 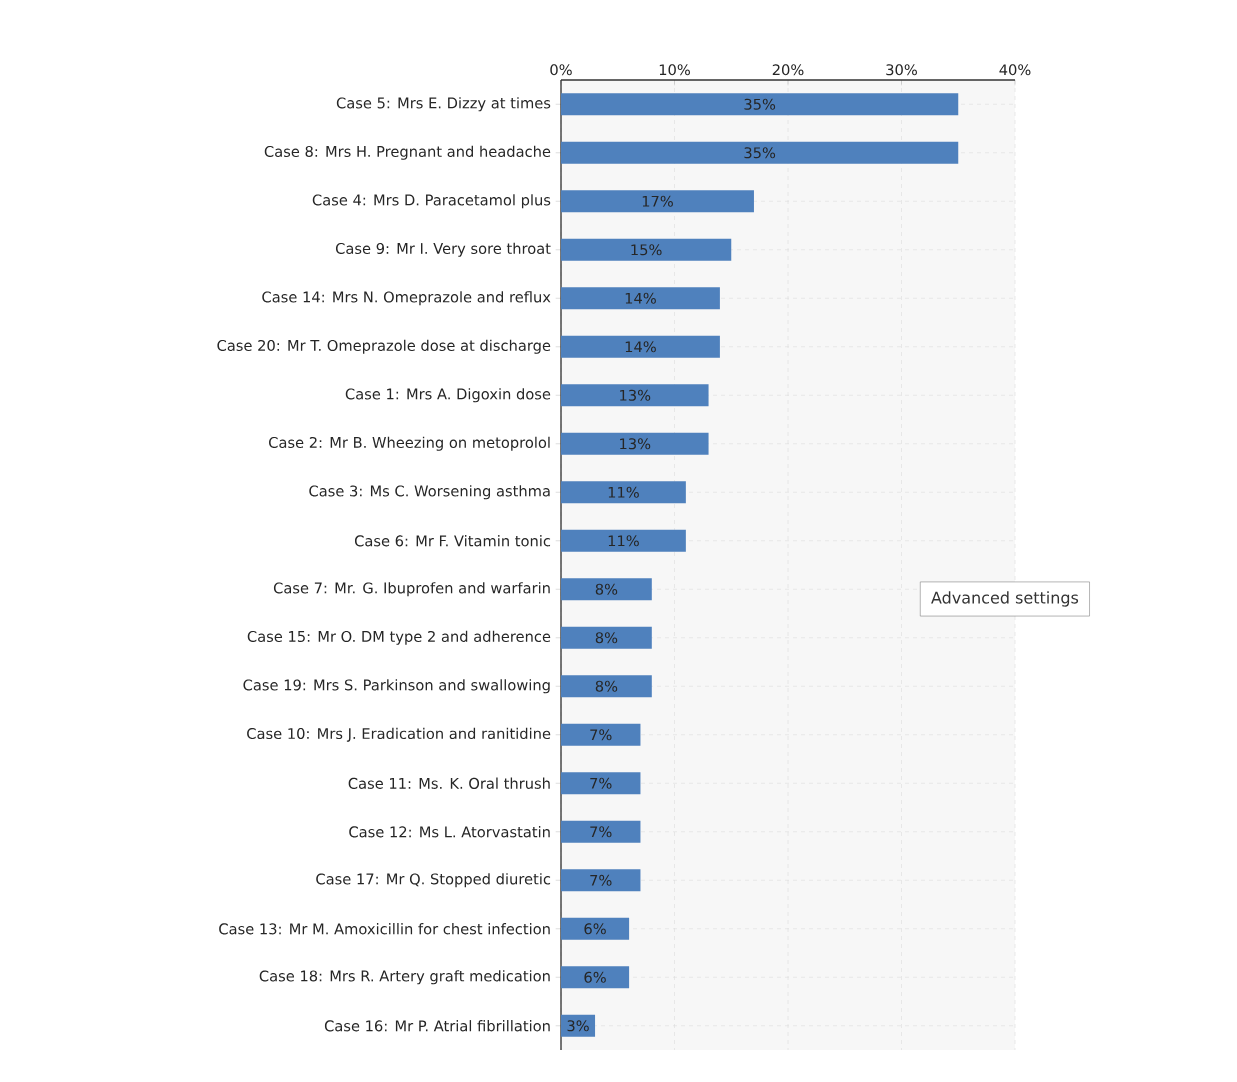 I want to click on annotation: Advanced settings, so click(x=1005, y=599).